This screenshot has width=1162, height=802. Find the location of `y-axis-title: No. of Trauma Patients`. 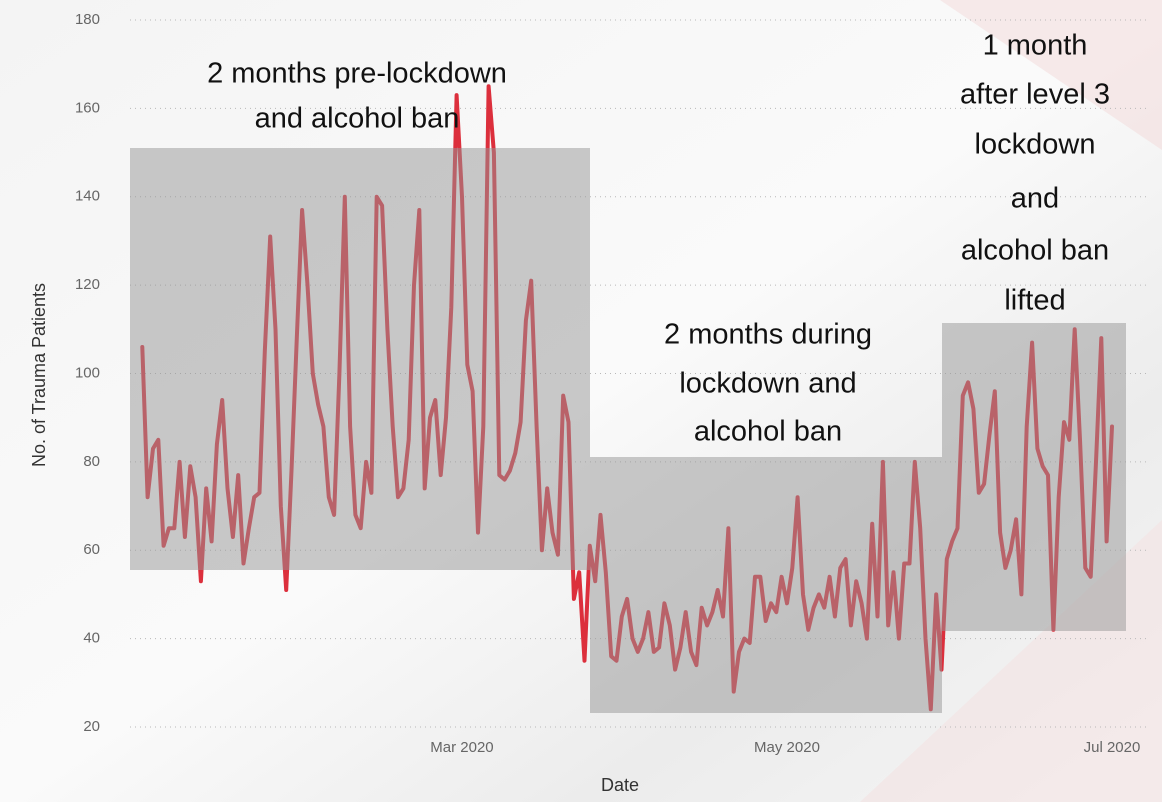

y-axis-title: No. of Trauma Patients is located at coordinates (39, 375).